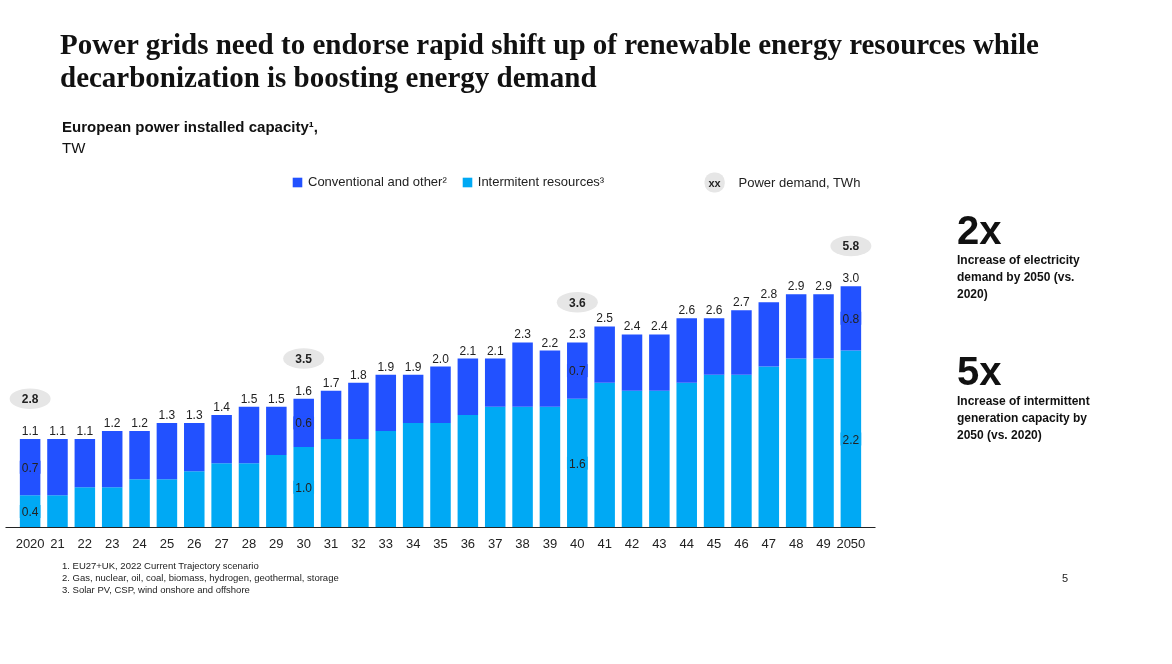  I want to click on text: 5, so click(1065, 578).